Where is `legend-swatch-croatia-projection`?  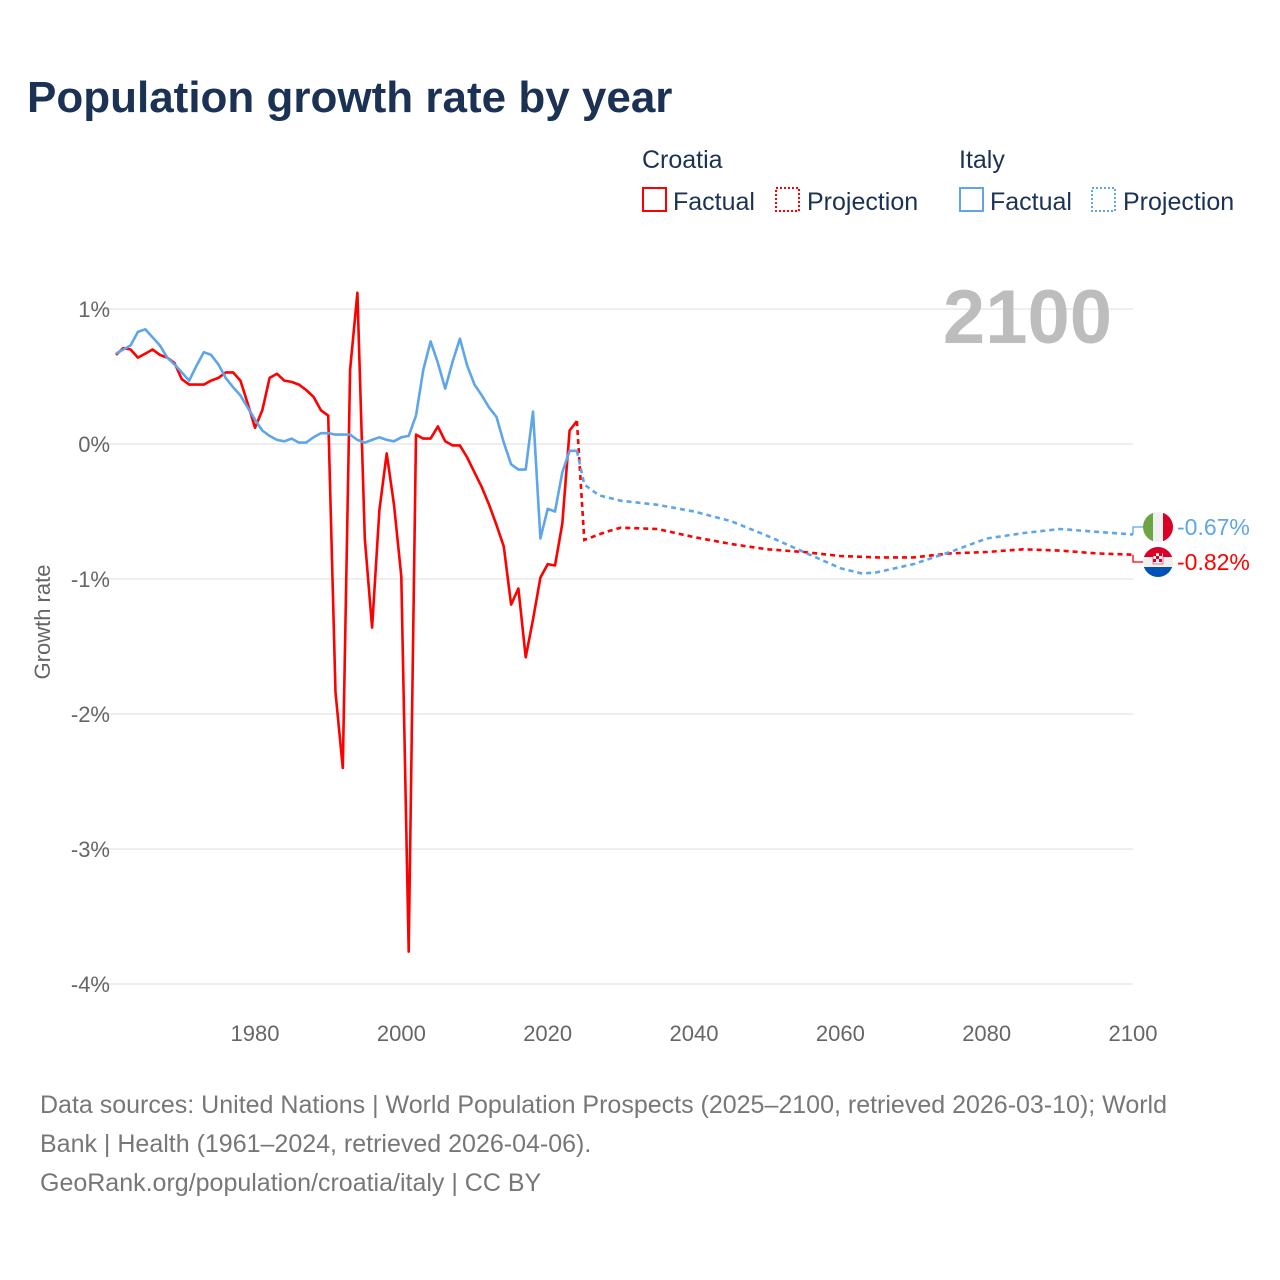
legend-swatch-croatia-projection is located at coordinates (787, 199).